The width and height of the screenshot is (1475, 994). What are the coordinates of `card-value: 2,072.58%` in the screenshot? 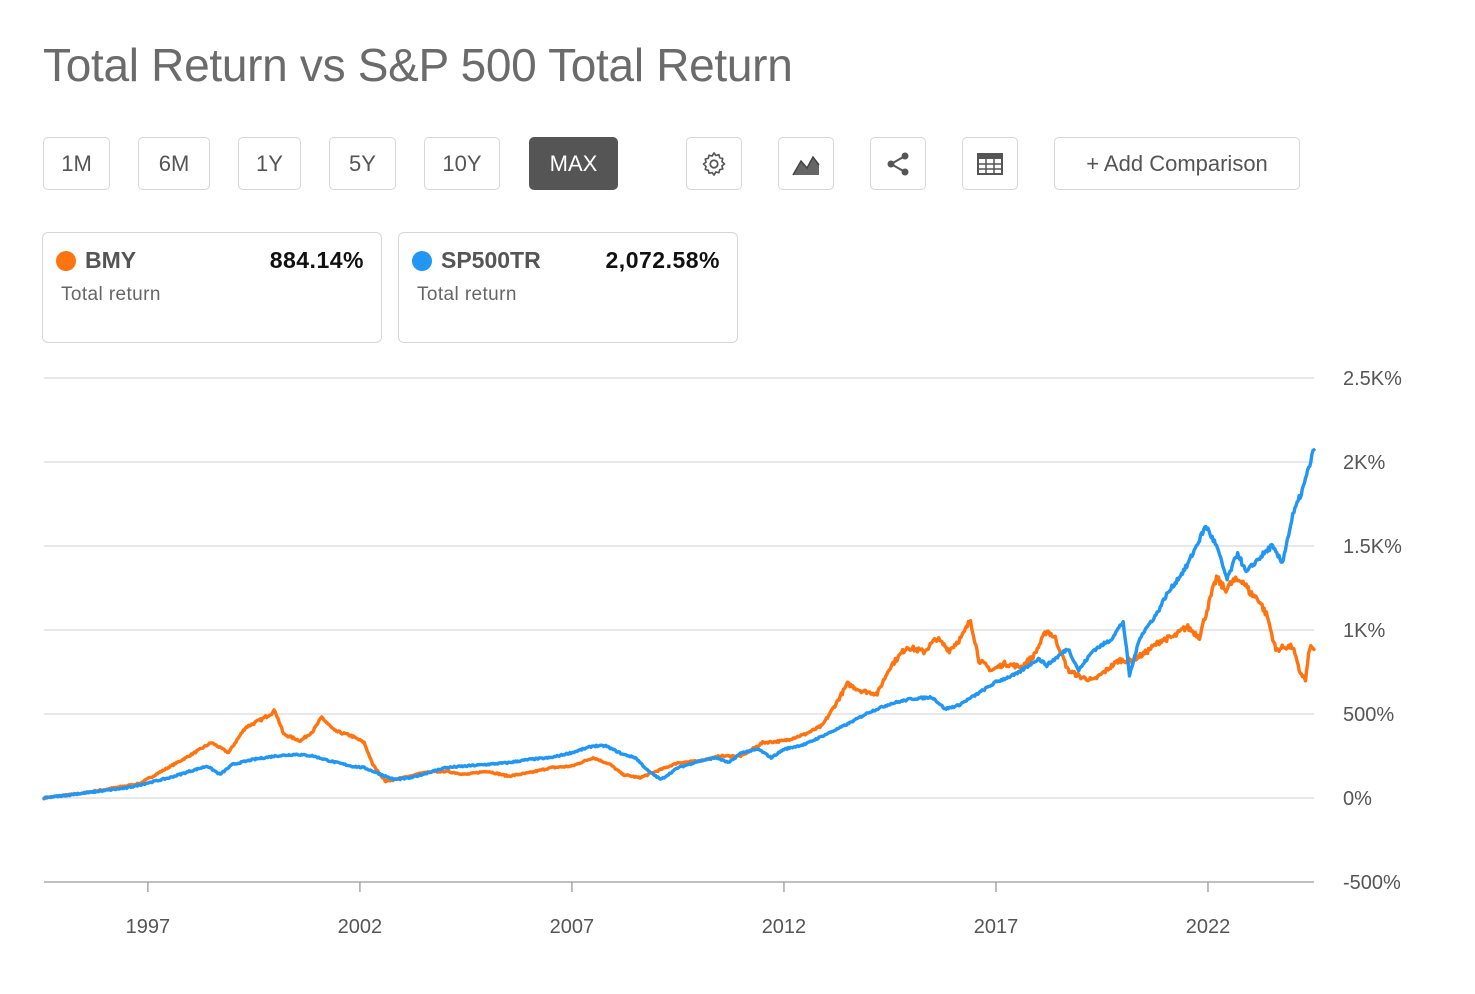 It's located at (662, 260).